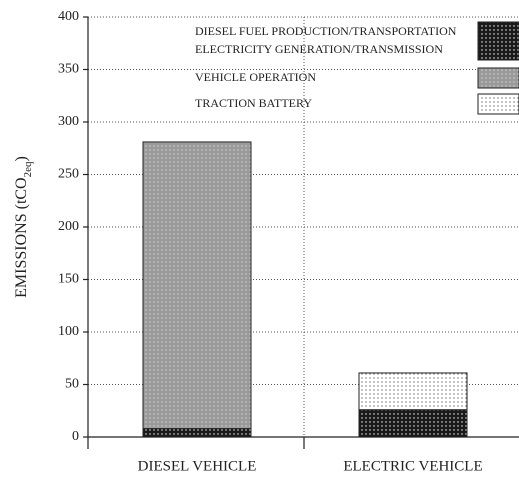 This screenshot has width=519, height=479. Describe the element at coordinates (28, 169) in the screenshot. I see `y-label-sub: 2eq` at that location.